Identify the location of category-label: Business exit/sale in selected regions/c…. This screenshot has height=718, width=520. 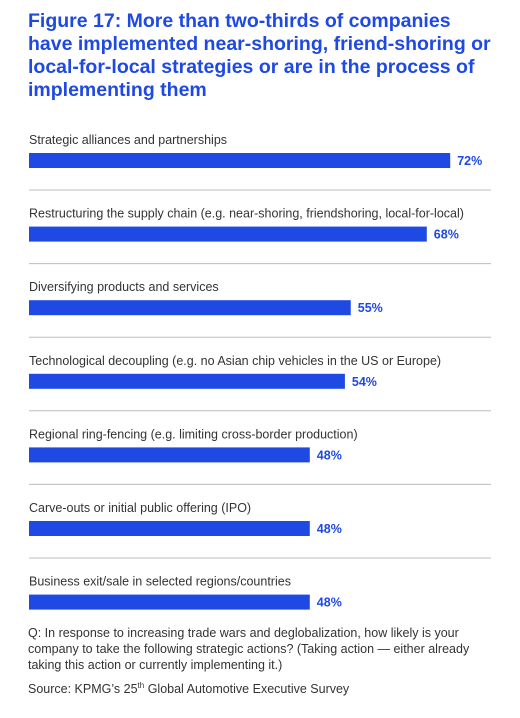
(160, 582).